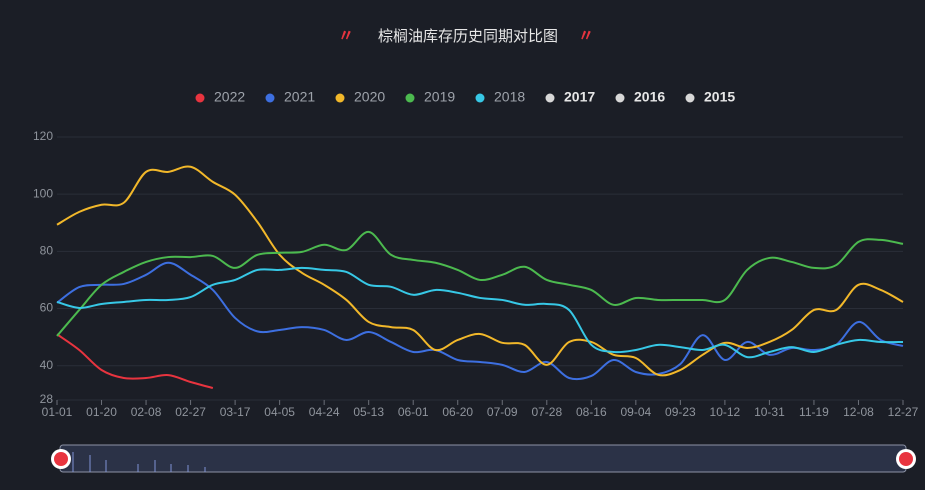  I want to click on x-tick-label: 07-28, so click(546, 412).